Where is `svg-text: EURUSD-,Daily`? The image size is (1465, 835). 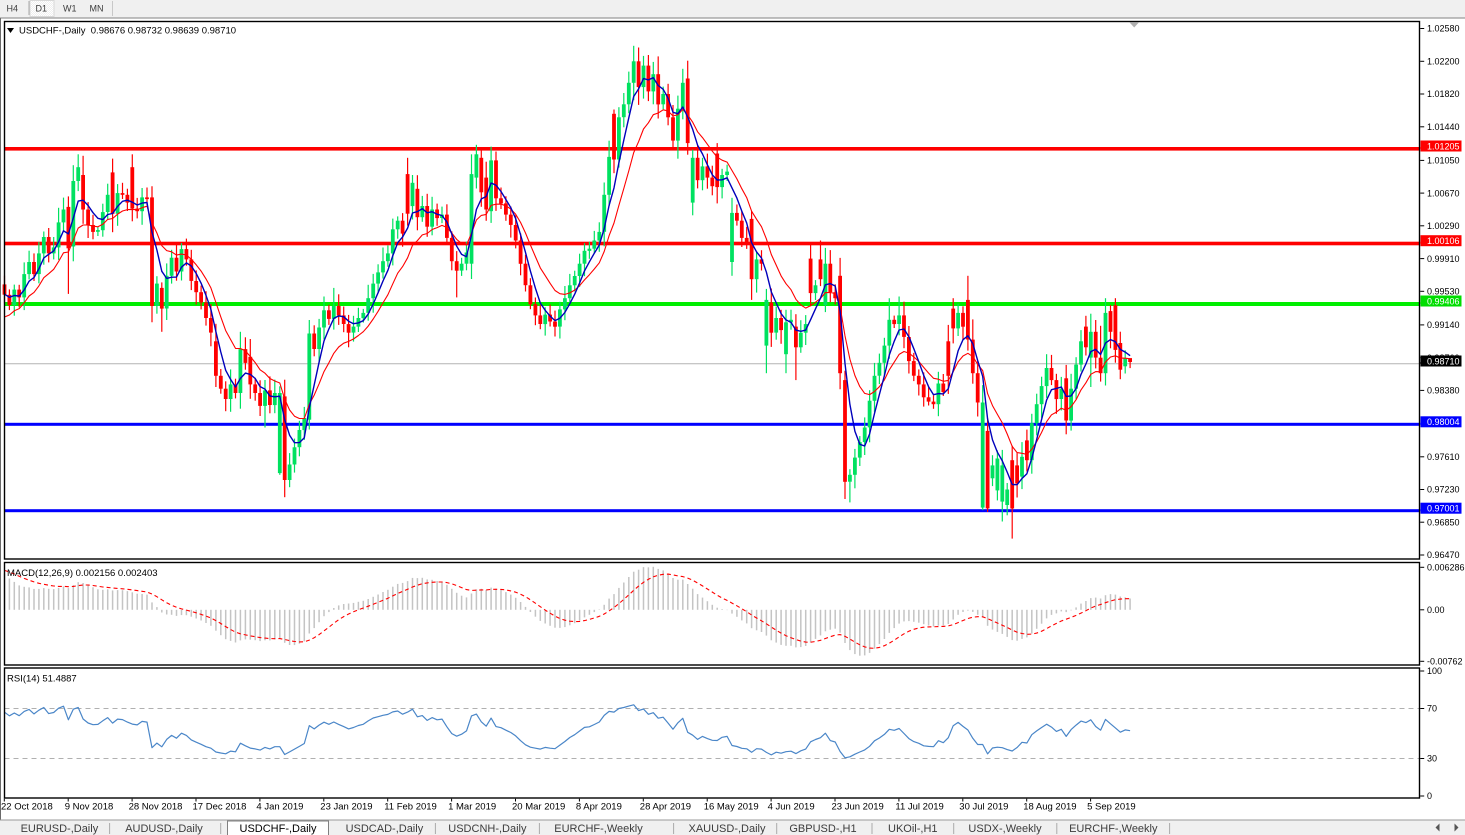
svg-text: EURUSD-,Daily is located at coordinates (60, 829).